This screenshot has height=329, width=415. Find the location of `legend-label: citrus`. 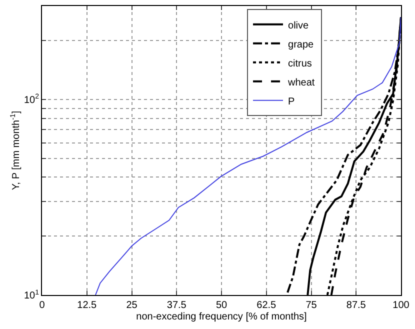

legend-label: citrus is located at coordinates (300, 64).